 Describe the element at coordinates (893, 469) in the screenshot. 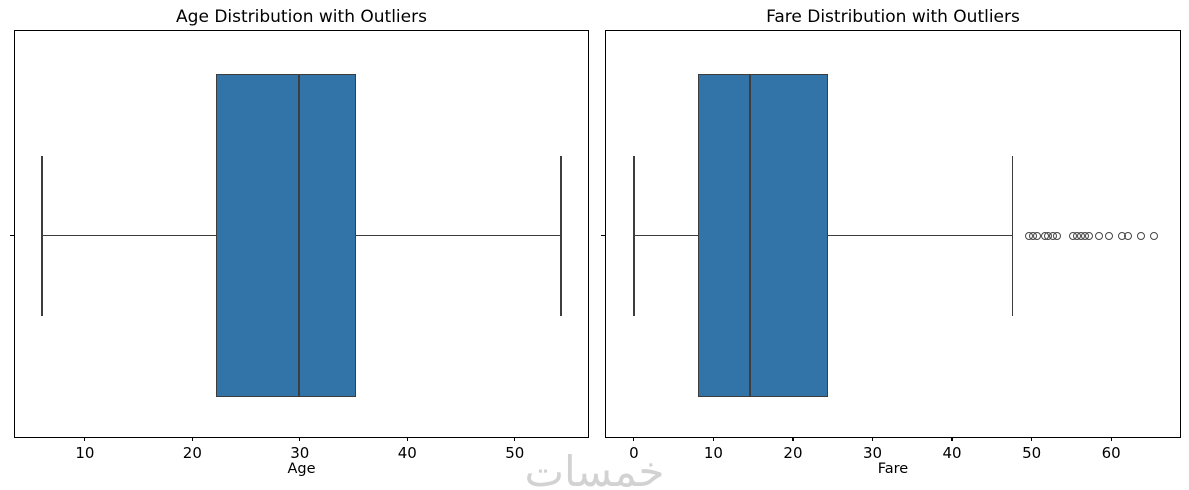

I see `fare-axis-label: Fare` at that location.